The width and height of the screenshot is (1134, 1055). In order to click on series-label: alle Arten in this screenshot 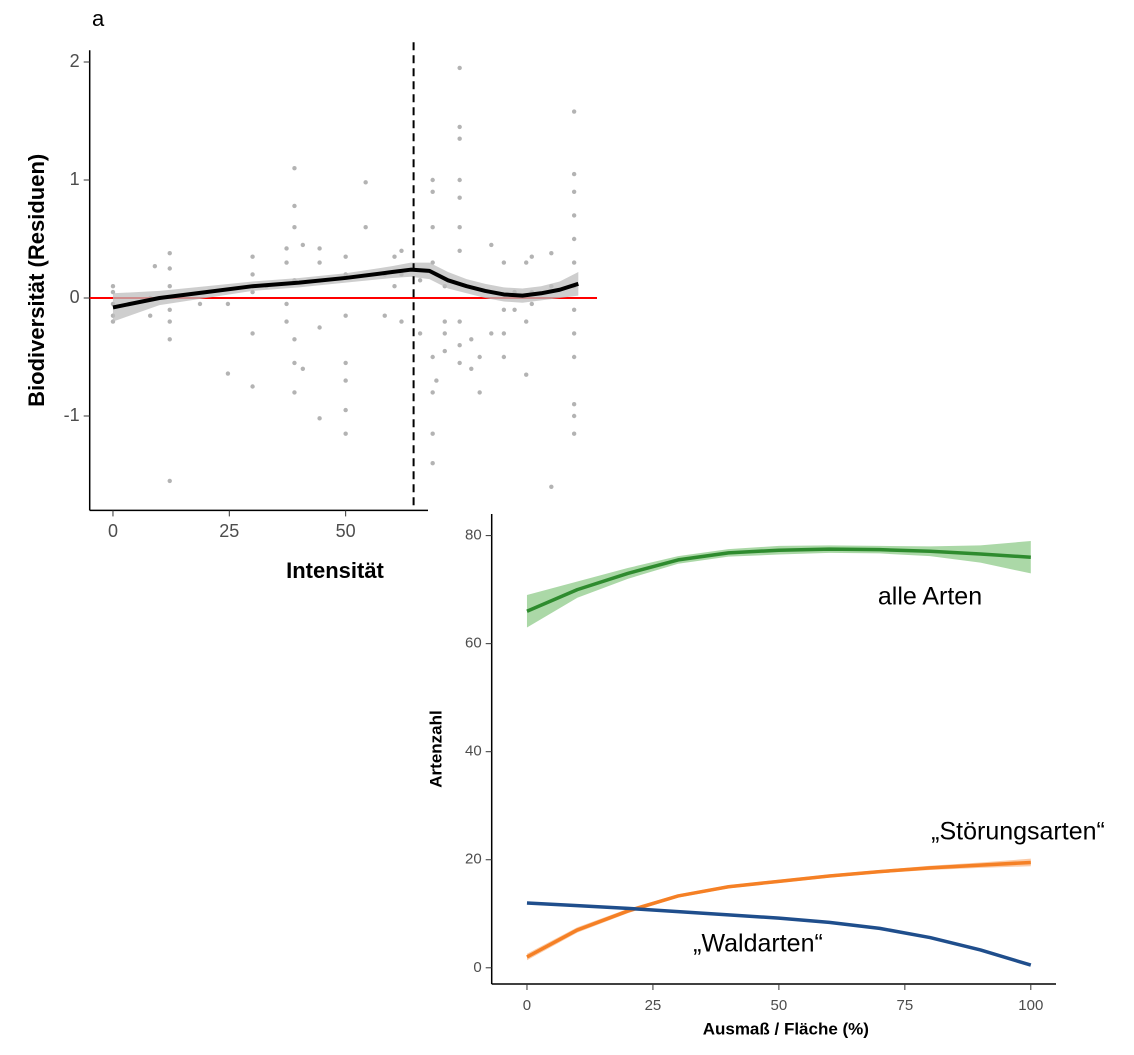, I will do `click(930, 597)`.